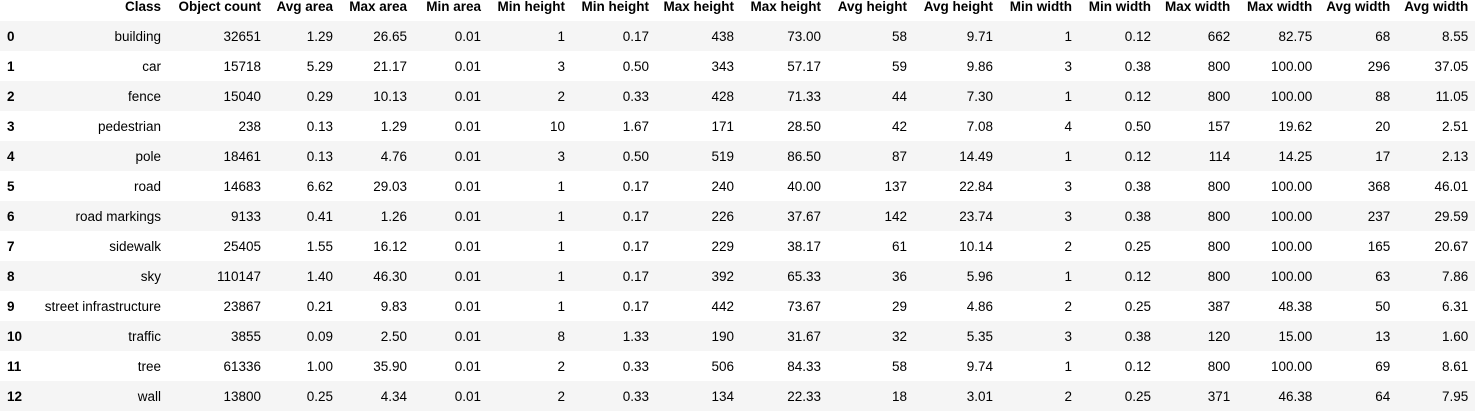  Describe the element at coordinates (319, 336) in the screenshot. I see `value-cell: 0.09` at that location.